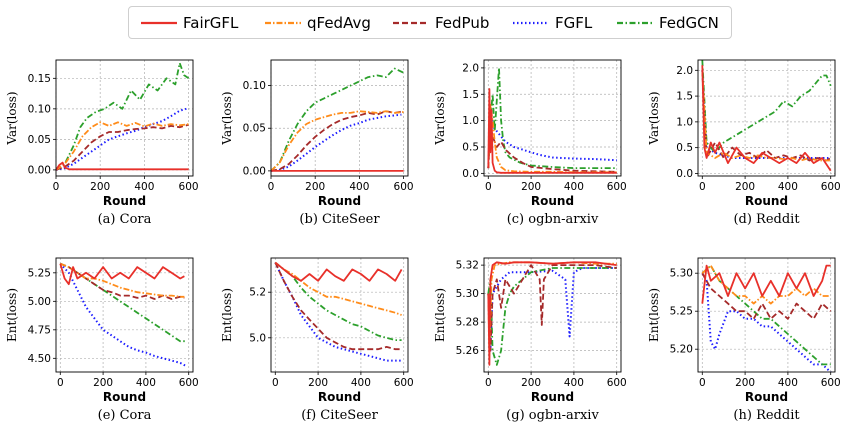 The width and height of the screenshot is (864, 422). Describe the element at coordinates (681, 350) in the screenshot. I see `y-tick-label: 5.20` at that location.